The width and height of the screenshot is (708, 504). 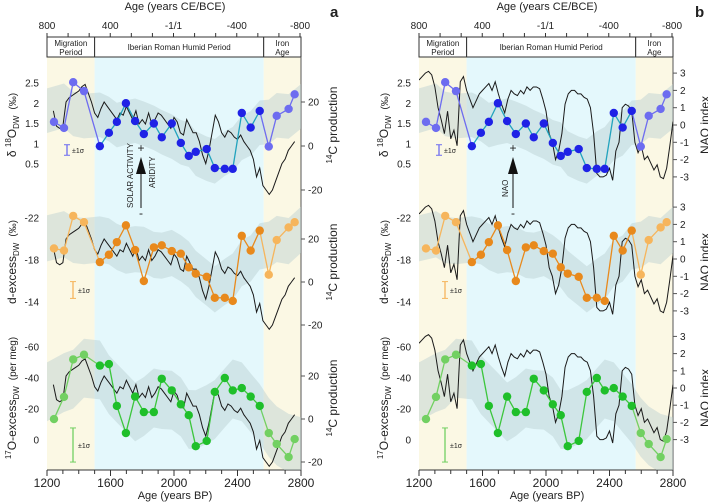 I want to click on plus-sign: +, so click(x=512, y=148).